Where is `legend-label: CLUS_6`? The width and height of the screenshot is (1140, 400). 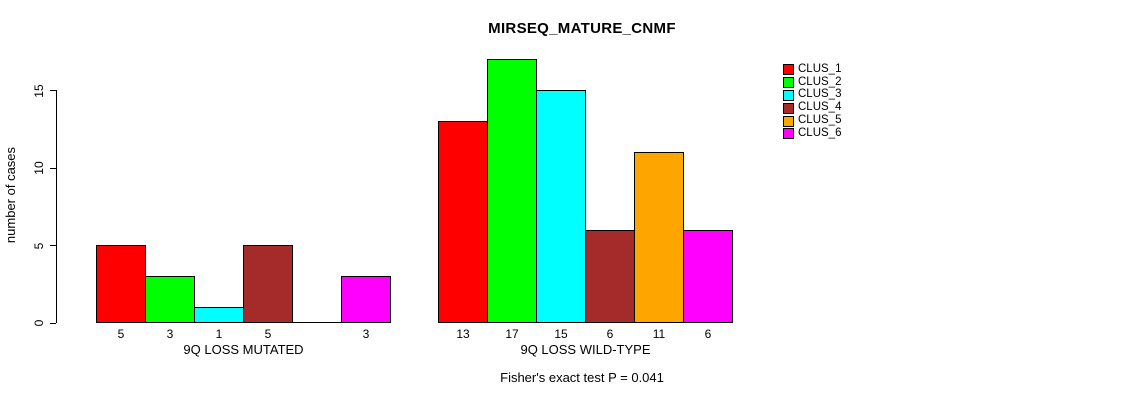 legend-label: CLUS_6 is located at coordinates (820, 133).